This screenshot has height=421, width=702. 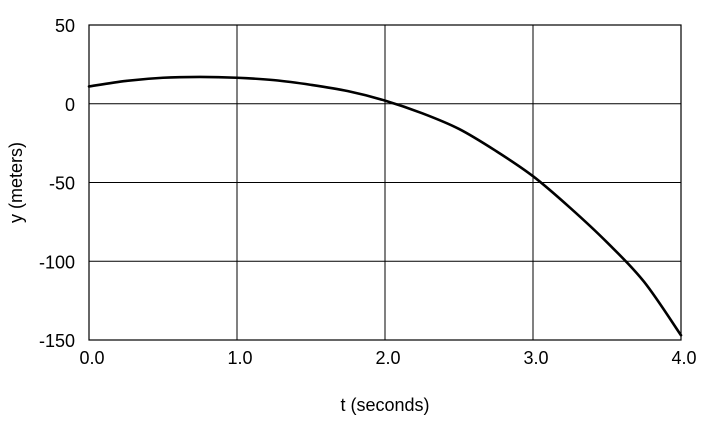 What do you see at coordinates (70, 105) in the screenshot?
I see `y-tick-label-1: 0` at bounding box center [70, 105].